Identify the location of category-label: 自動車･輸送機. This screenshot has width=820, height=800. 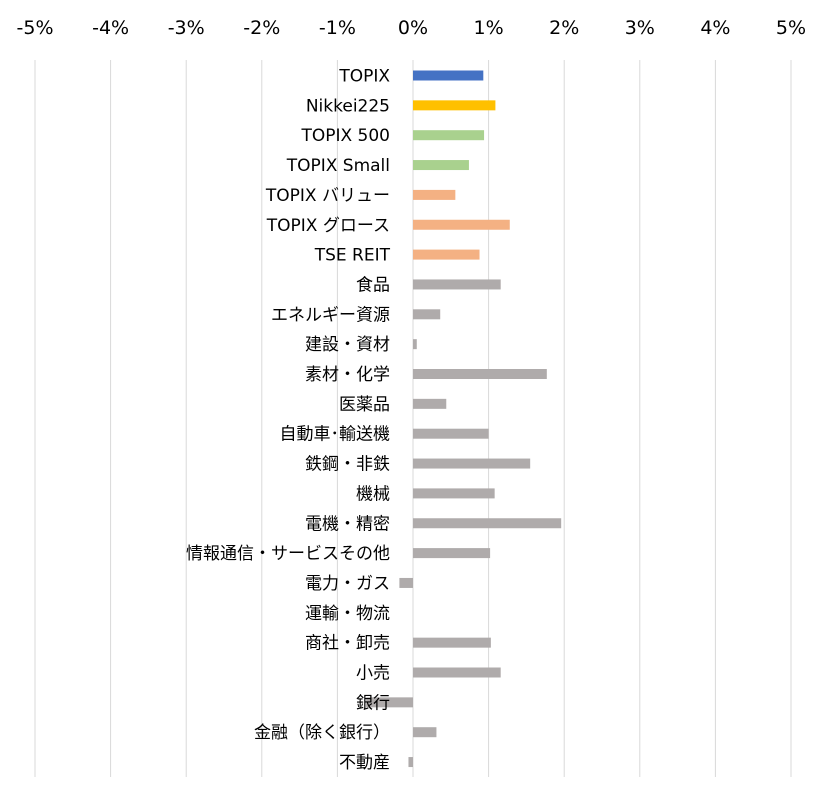
(335, 435).